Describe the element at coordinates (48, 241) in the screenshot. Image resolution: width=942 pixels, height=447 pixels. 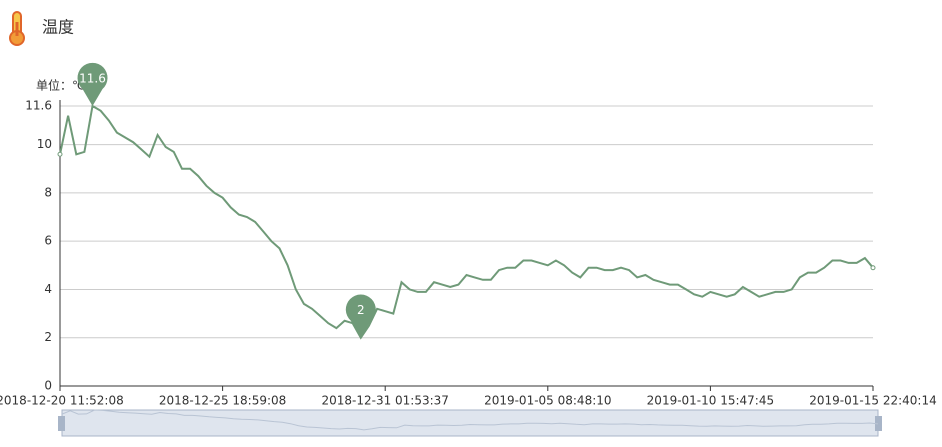
I see `y-tick-label: 6` at that location.